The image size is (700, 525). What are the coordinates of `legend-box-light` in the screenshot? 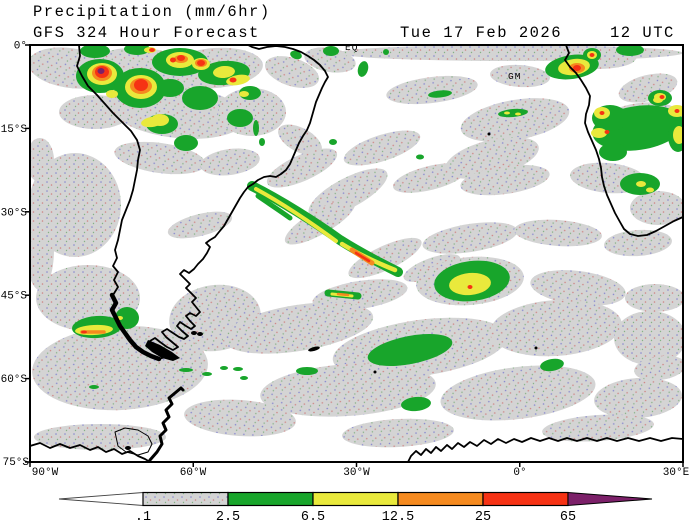 It's located at (270, 499).